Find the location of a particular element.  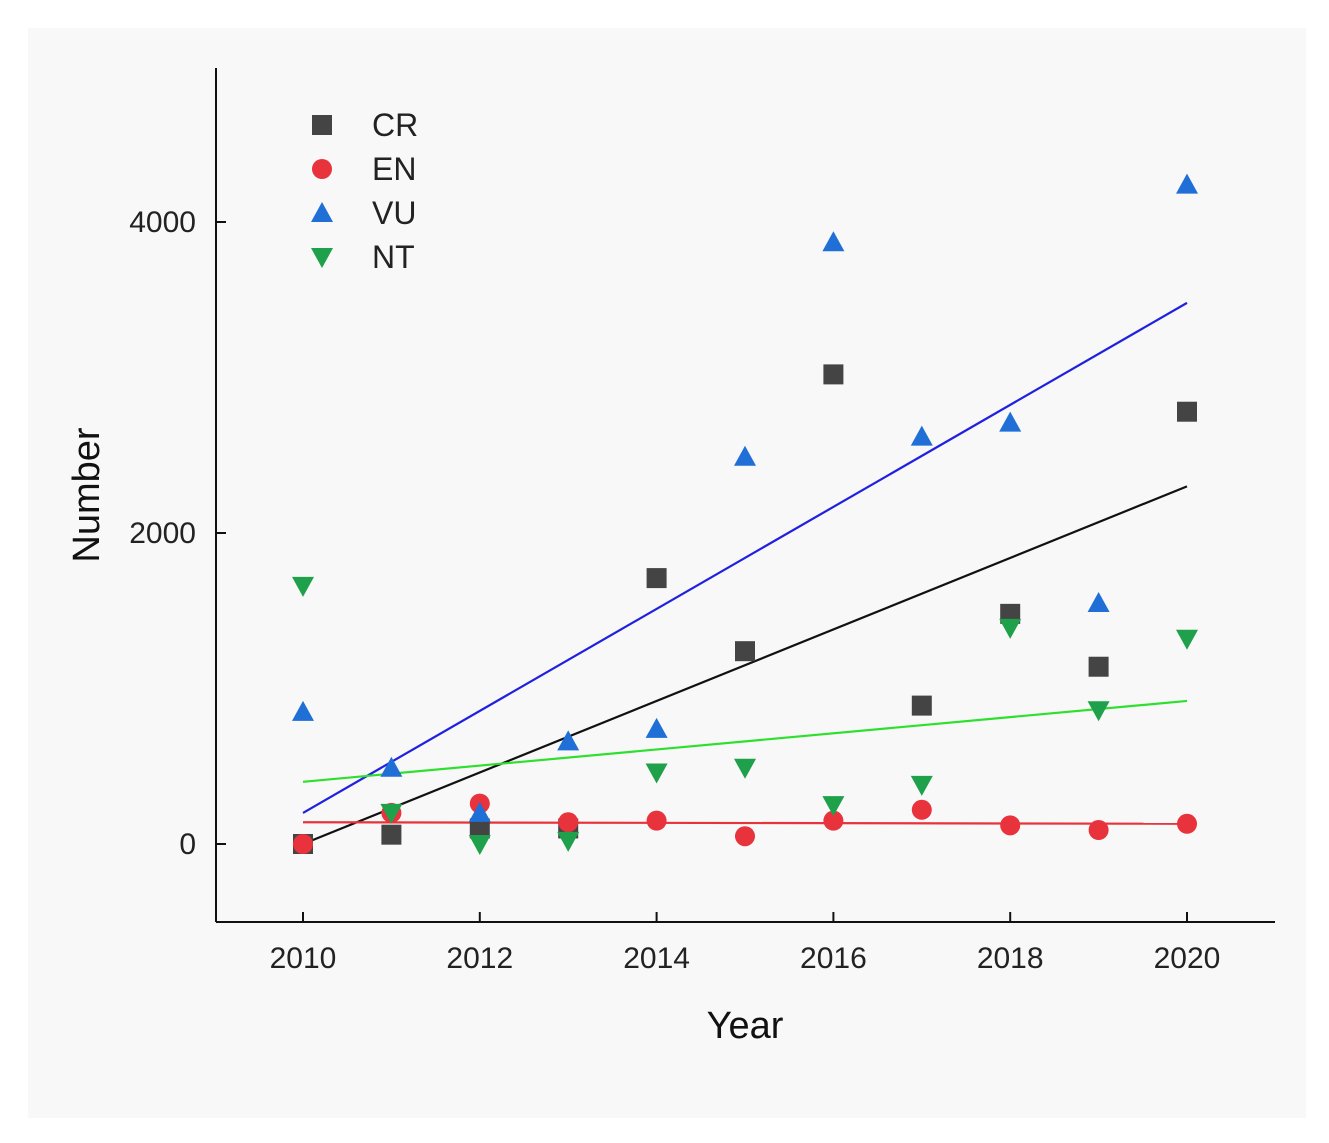

y-tick-label: 2000 is located at coordinates (162, 533).